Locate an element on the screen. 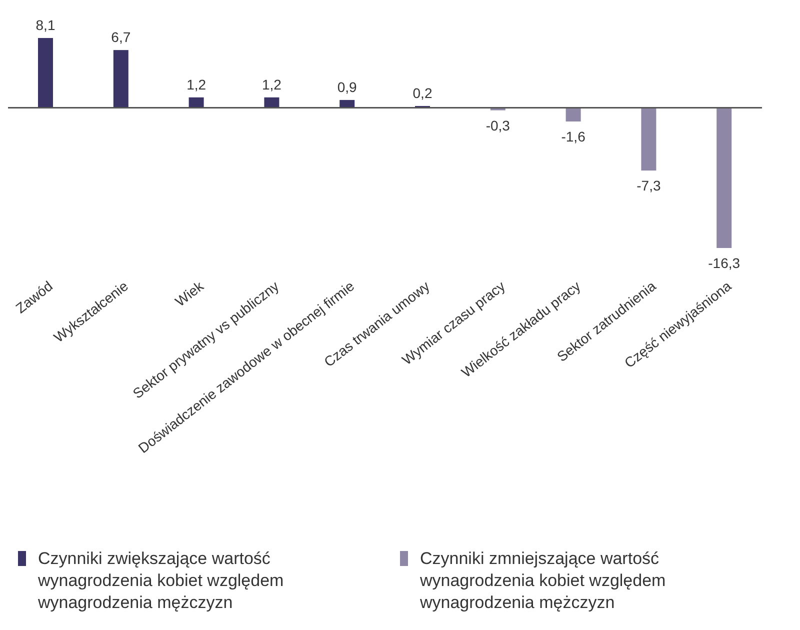  legend-label: Czynniki zwiększające wartość wynagrodzenia kobiet względem wynagrodzenia mężczyzn is located at coordinates (161, 581).